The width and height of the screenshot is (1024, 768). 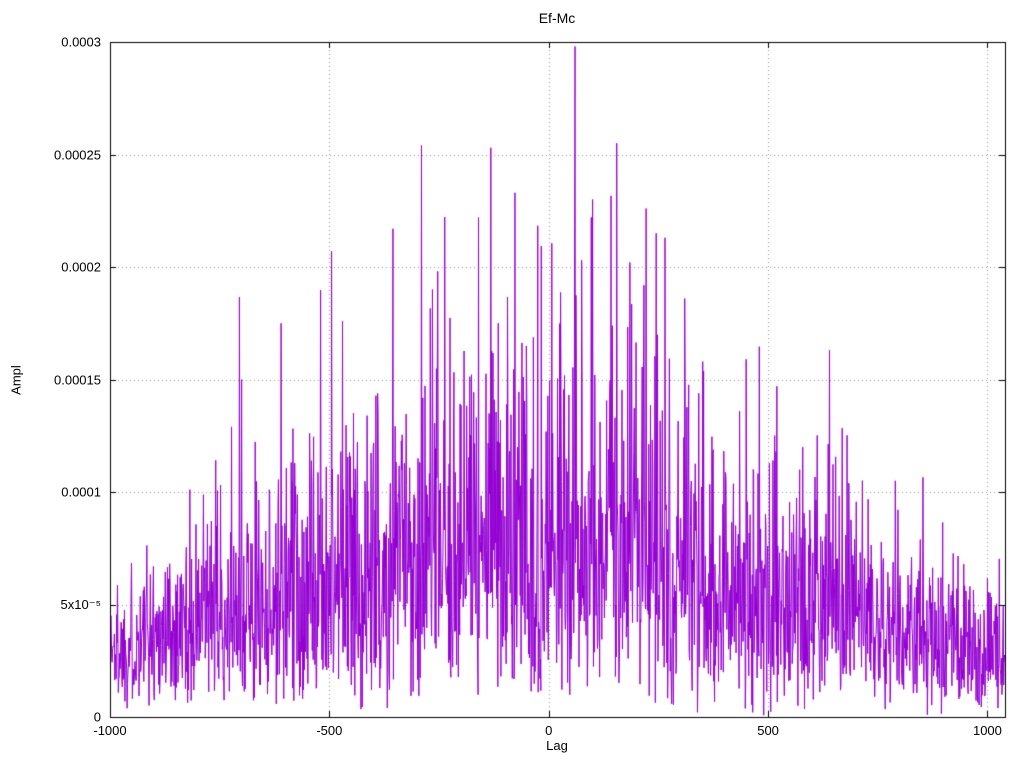 I want to click on y-tick-label: 0.0002, so click(x=81, y=267).